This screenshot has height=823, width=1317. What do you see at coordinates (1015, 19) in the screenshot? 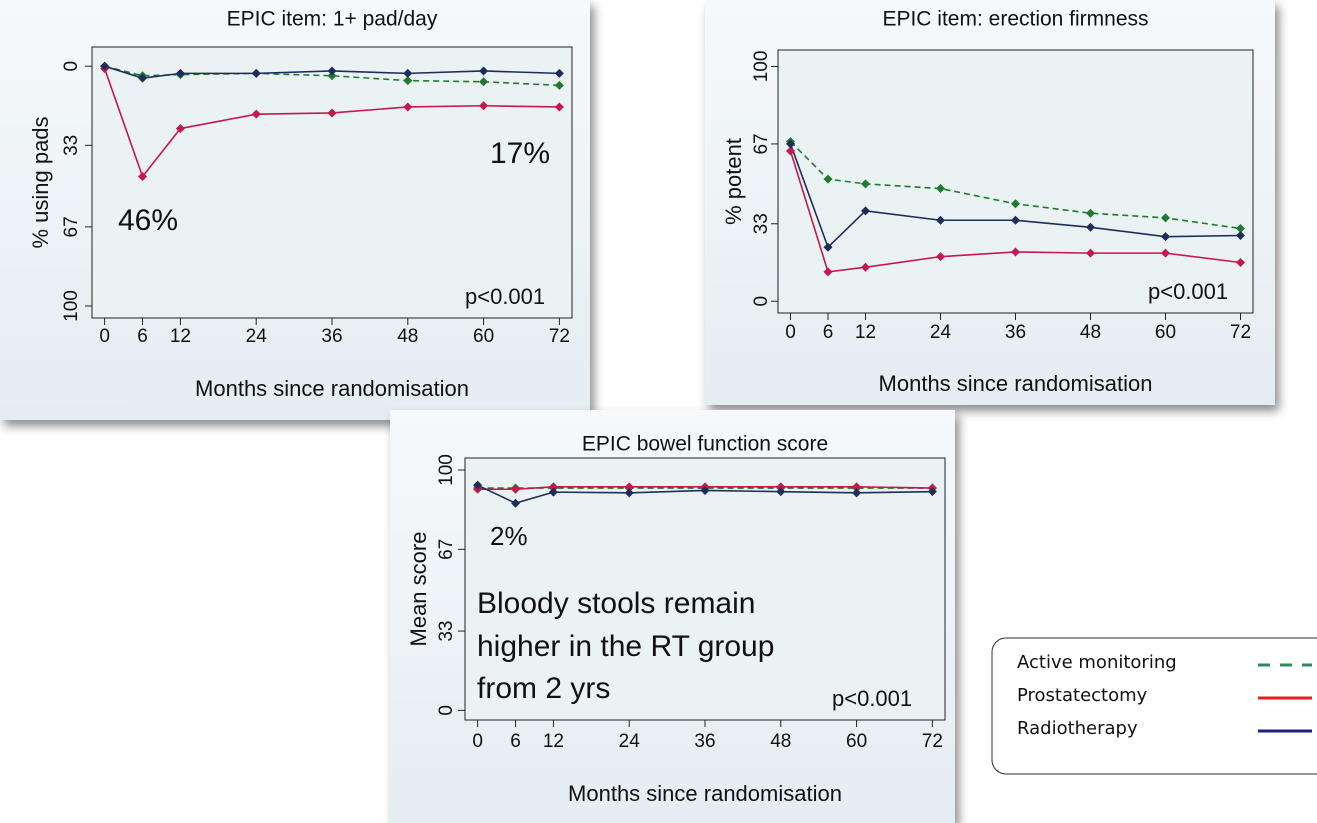
I see `chart-title: EPIC item: erection firmness` at bounding box center [1015, 19].